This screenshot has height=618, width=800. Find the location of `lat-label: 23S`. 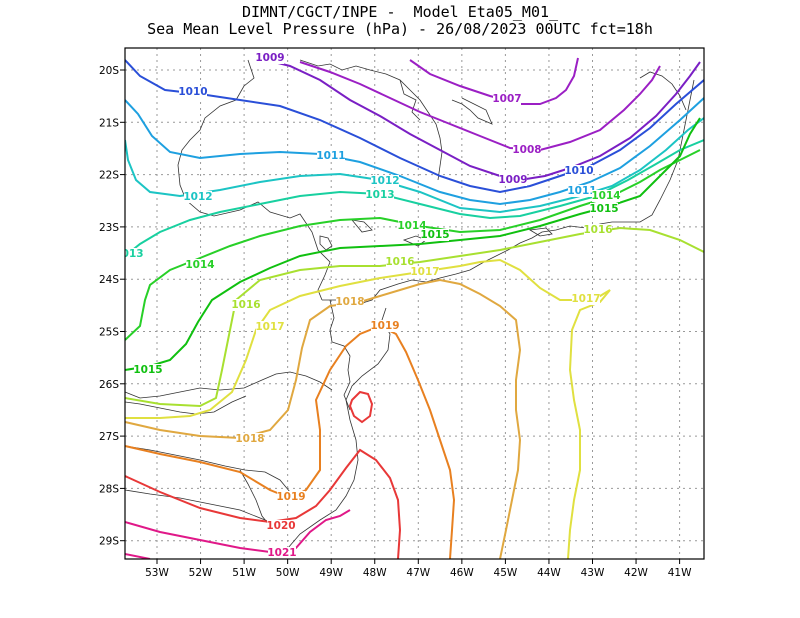

lat-label: 23S is located at coordinates (109, 228).